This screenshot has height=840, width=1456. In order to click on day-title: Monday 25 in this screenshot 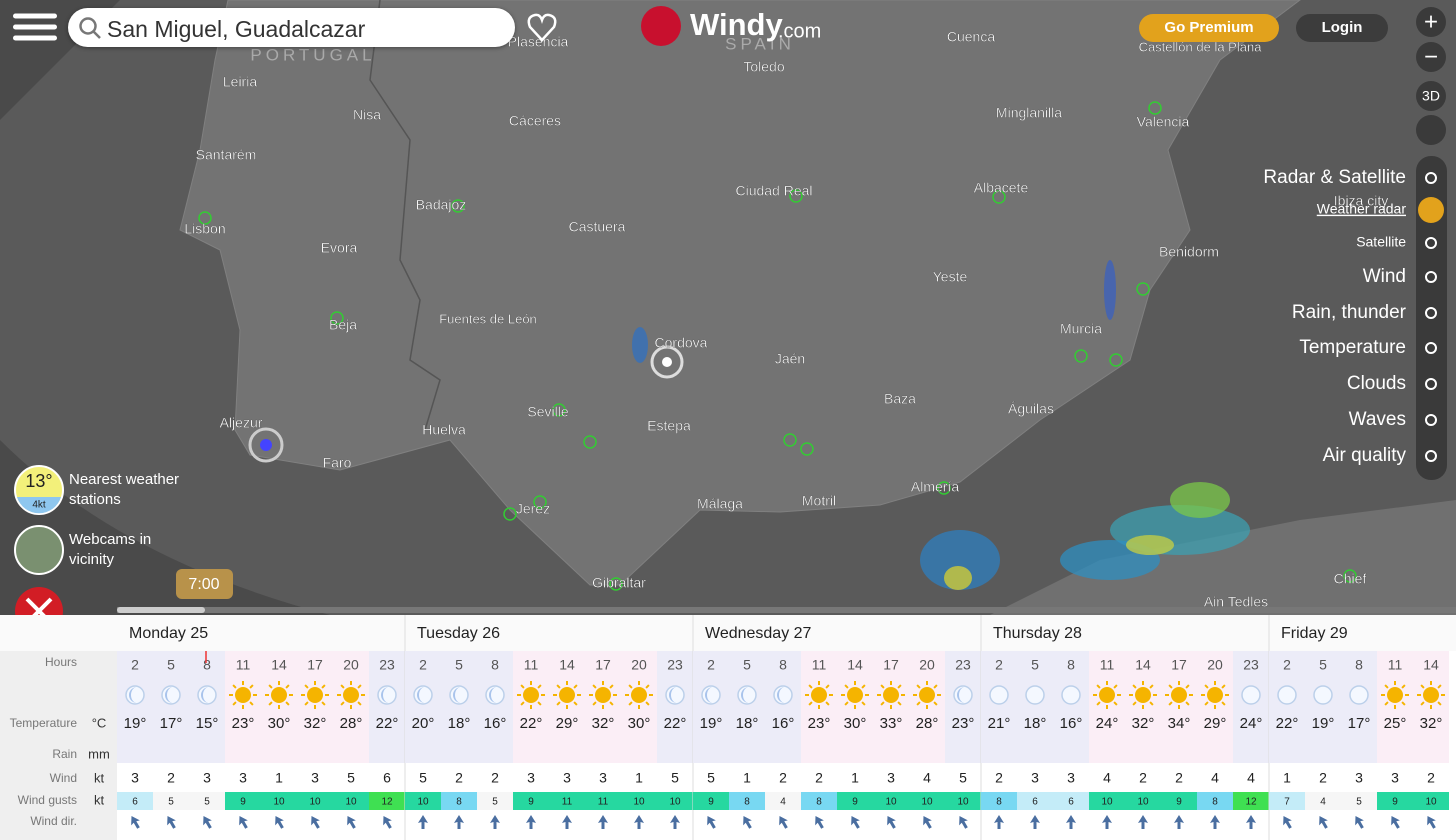, I will do `click(168, 633)`.